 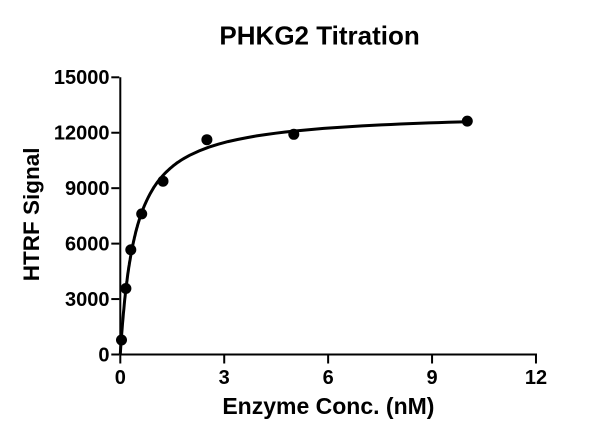 What do you see at coordinates (82, 78) in the screenshot?
I see `svg-text: 15000` at bounding box center [82, 78].